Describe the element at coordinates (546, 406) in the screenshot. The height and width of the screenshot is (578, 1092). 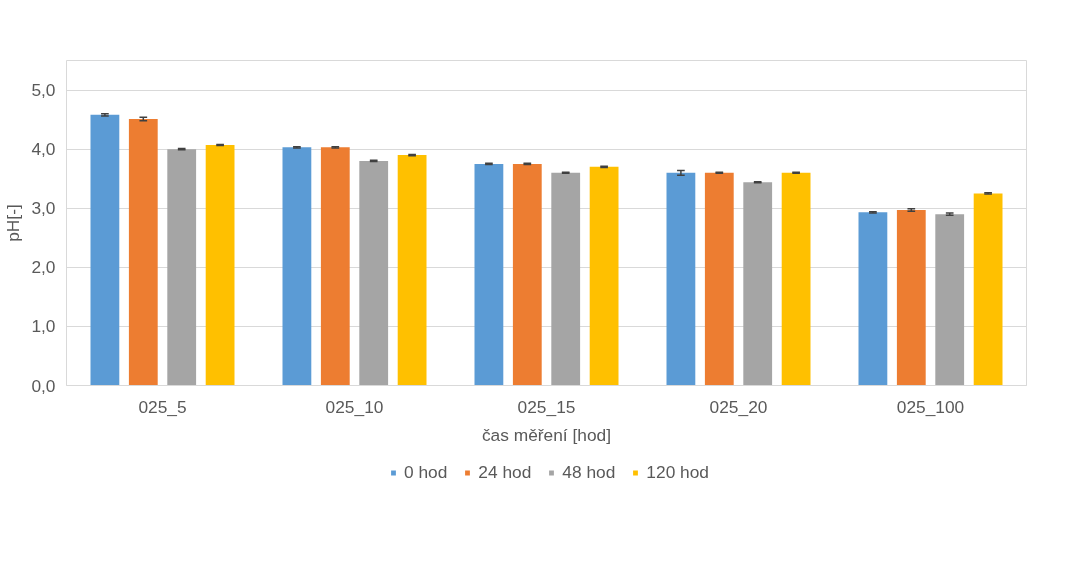
I see `x-tick-label: 025_15` at that location.